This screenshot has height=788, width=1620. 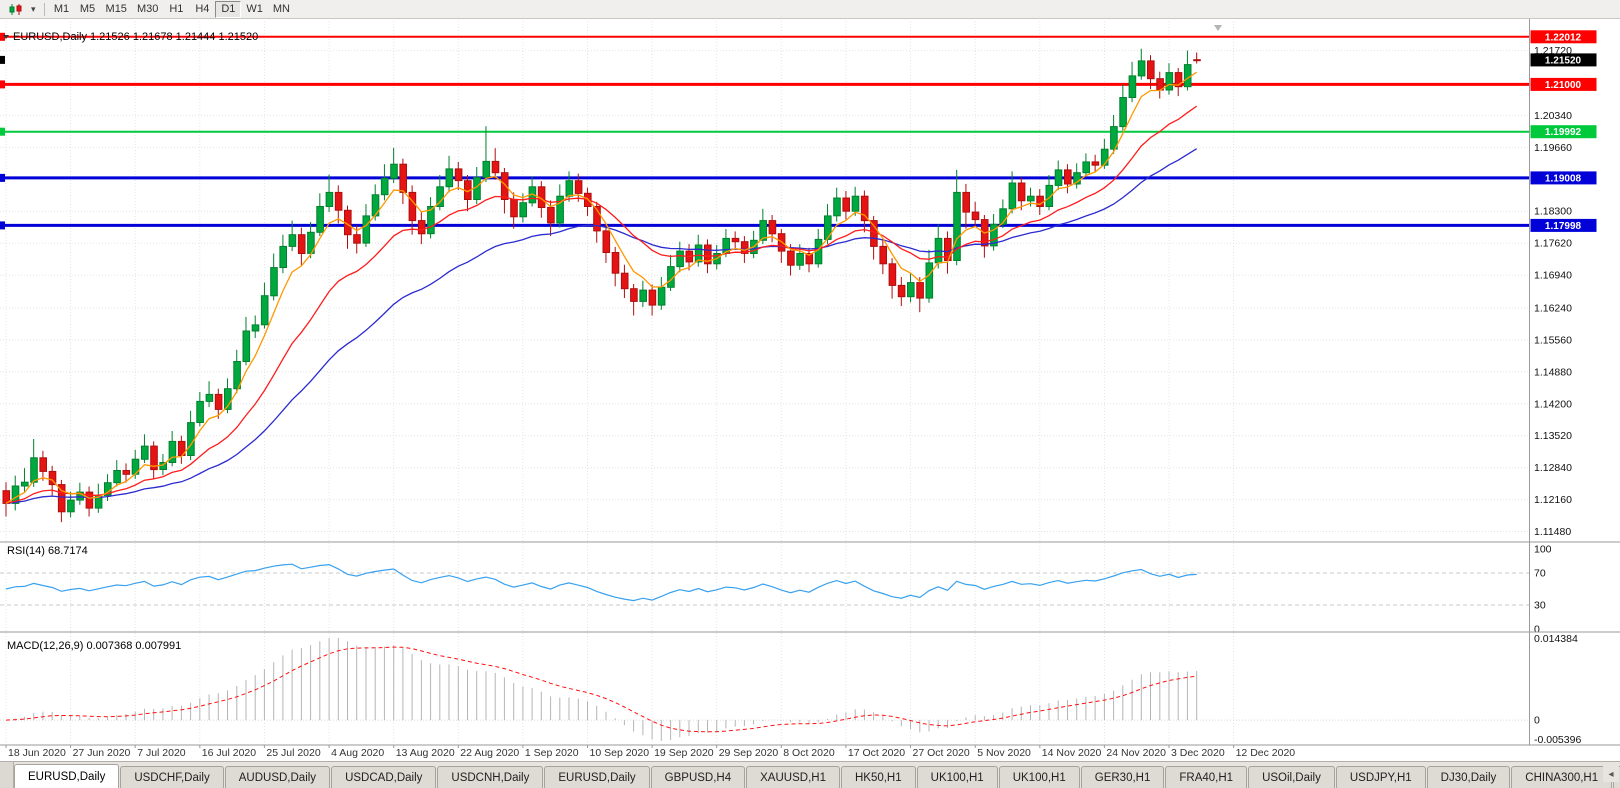 What do you see at coordinates (228, 9) in the screenshot?
I see `timeframe-button-d1: D1` at bounding box center [228, 9].